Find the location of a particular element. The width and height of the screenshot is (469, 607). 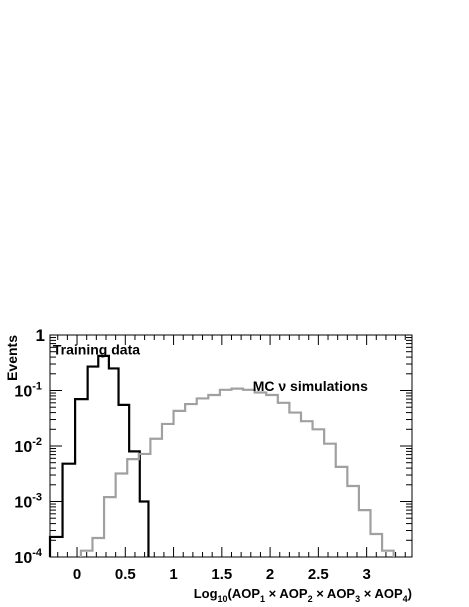

x-tick-label: 2 is located at coordinates (270, 574).